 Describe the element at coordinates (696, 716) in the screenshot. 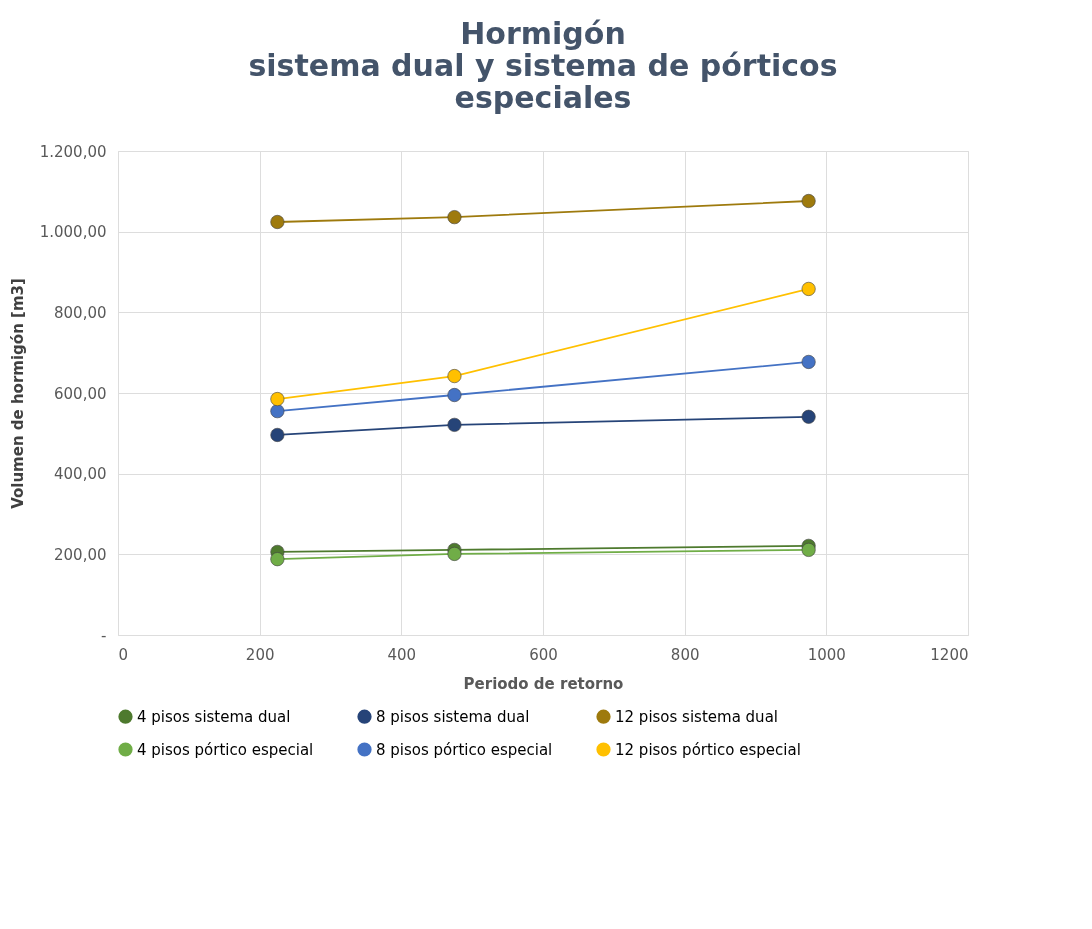

I see `legend-label: 12 pisos sistema dual` at that location.